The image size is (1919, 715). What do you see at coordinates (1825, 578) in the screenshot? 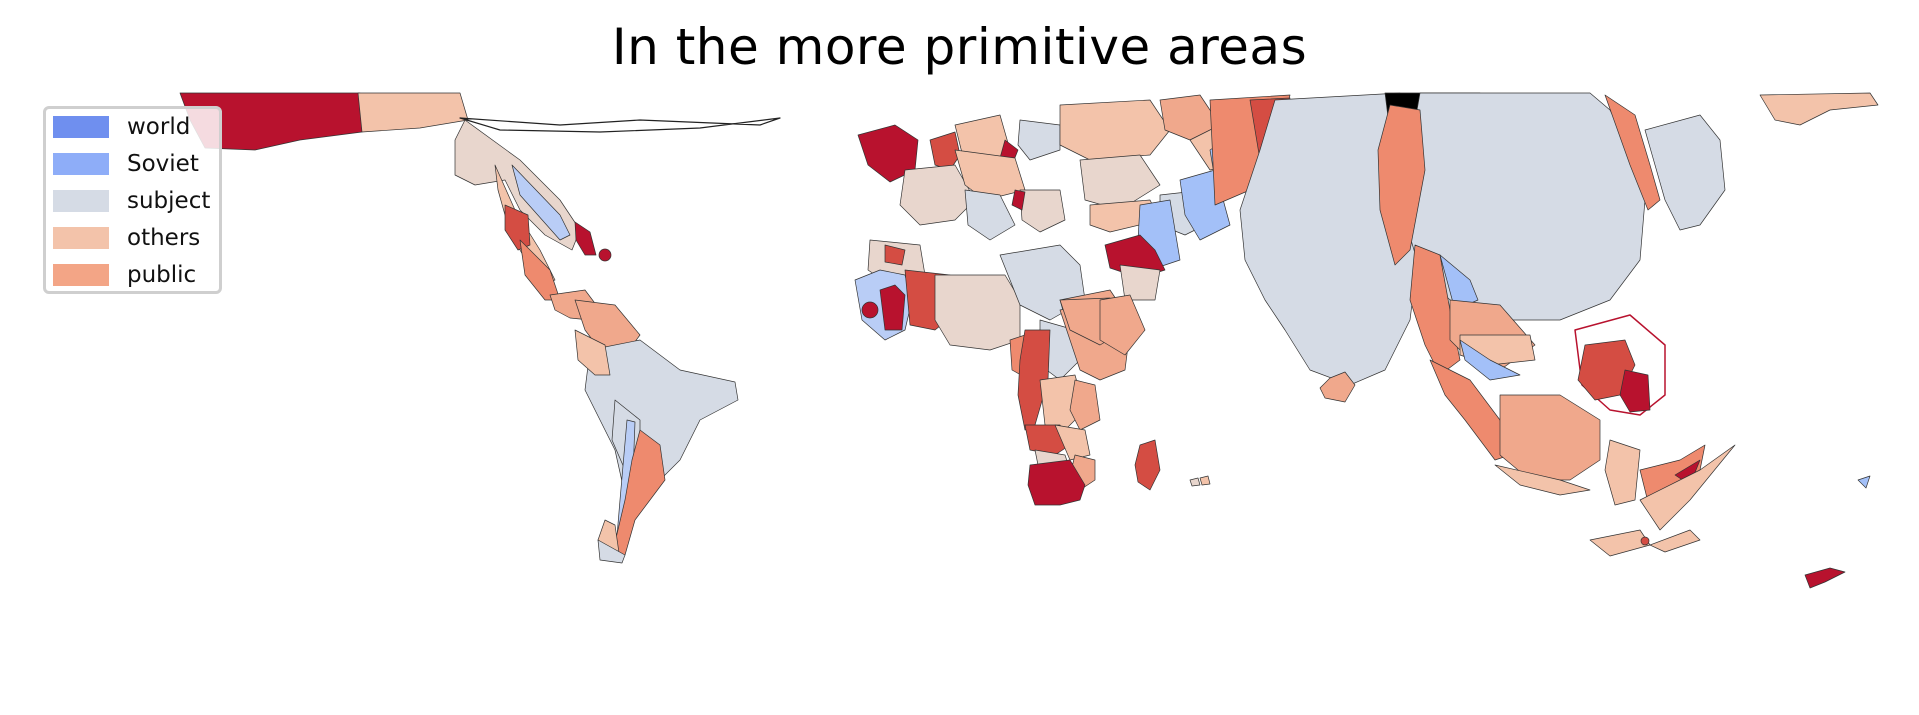
I see `region-new-zealand` at bounding box center [1825, 578].